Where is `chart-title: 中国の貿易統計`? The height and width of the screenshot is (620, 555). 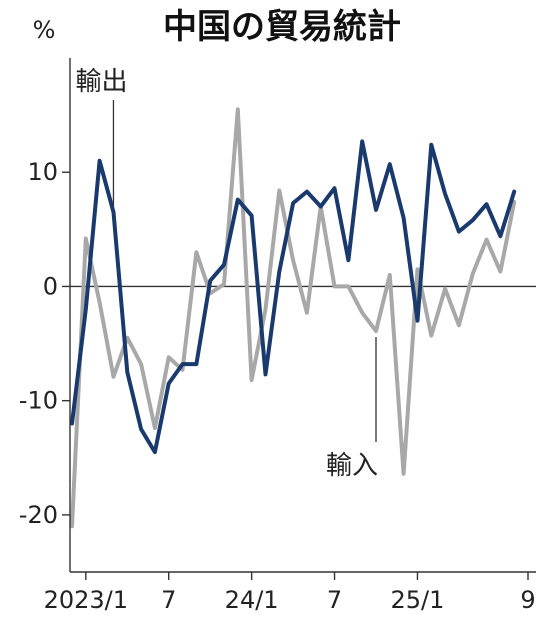 chart-title: 中国の貿易統計 is located at coordinates (282, 27).